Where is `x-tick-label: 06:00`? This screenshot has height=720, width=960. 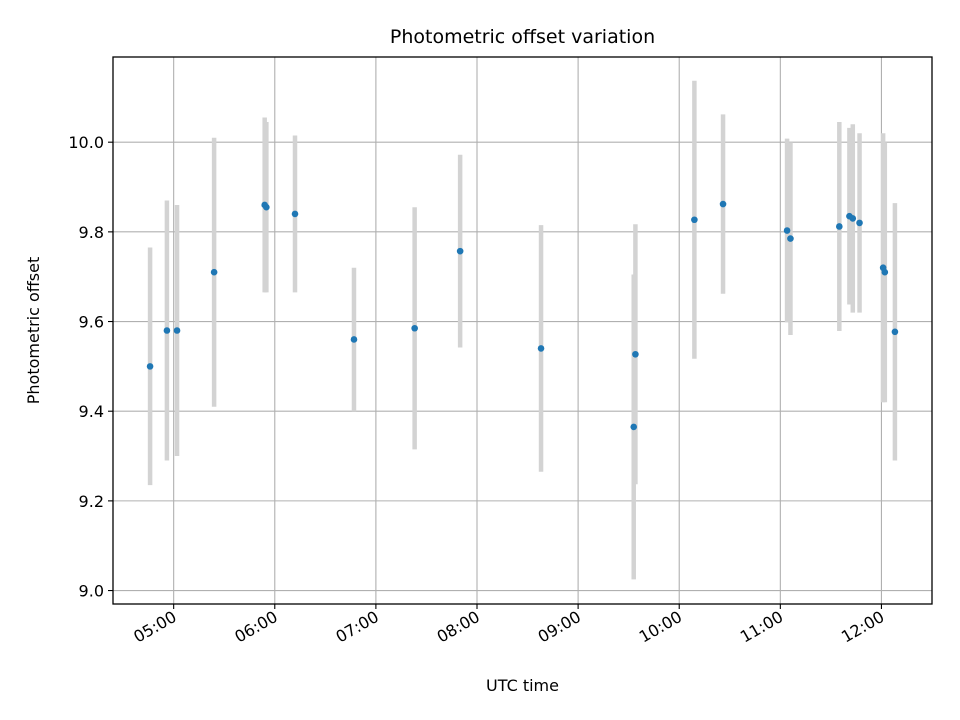 x-tick-label: 06:00 is located at coordinates (255, 627).